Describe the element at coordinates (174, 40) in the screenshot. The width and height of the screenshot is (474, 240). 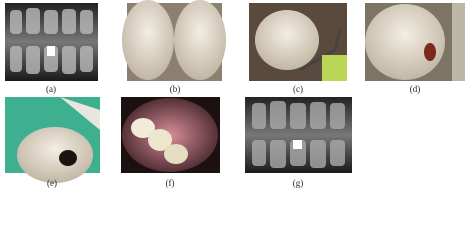
I see `panel-b` at that location.